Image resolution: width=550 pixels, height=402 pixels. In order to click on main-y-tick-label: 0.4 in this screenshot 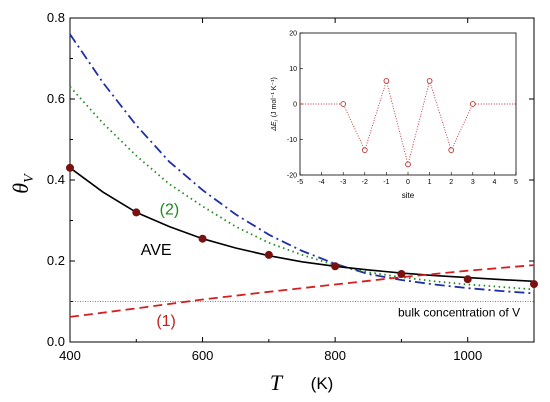, I will do `click(56, 179)`.